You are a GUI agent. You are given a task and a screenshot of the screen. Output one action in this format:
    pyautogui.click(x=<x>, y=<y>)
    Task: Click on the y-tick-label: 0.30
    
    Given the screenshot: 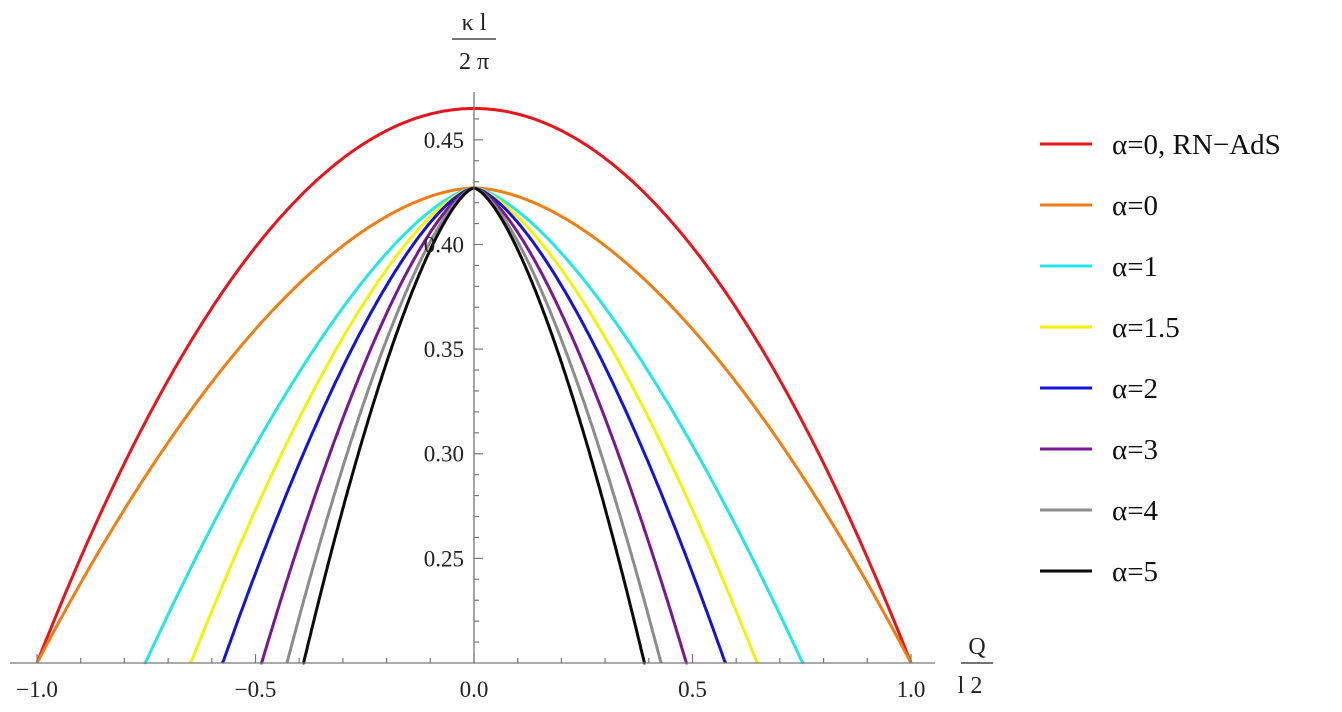 What is the action you would take?
    pyautogui.click(x=444, y=454)
    